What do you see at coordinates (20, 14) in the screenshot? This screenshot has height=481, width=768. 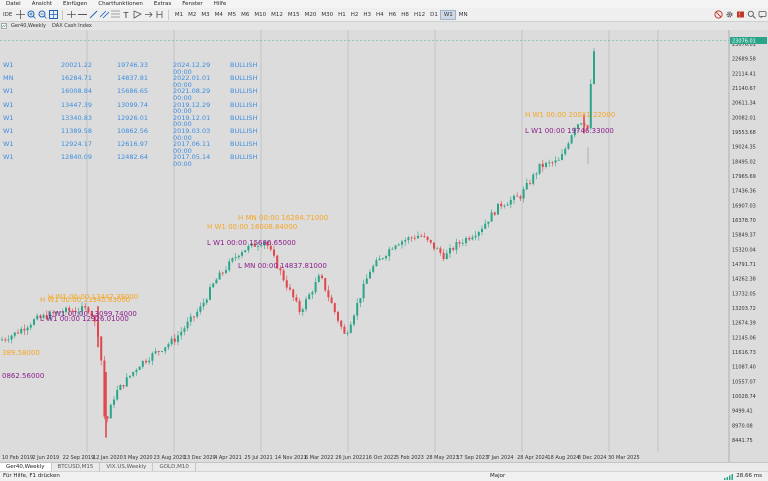 I see `crosshair-icon` at bounding box center [20, 14].